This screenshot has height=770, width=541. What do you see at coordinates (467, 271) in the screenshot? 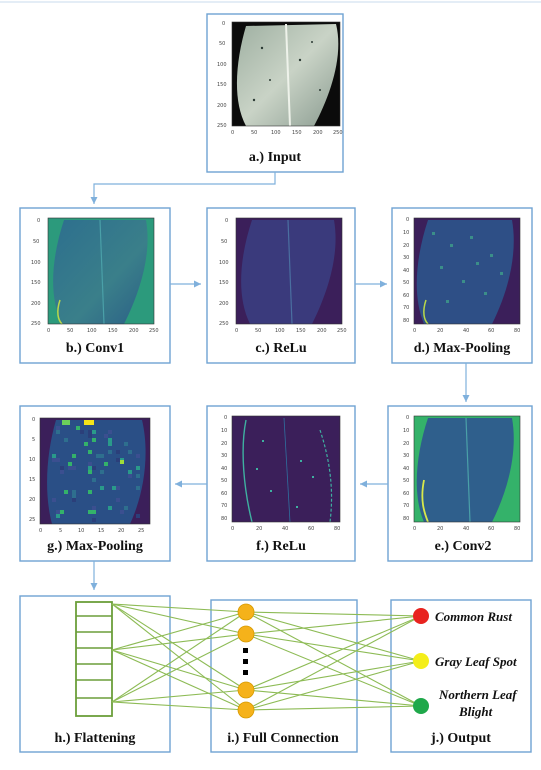
I see `maxpool1-feature-map` at bounding box center [467, 271].